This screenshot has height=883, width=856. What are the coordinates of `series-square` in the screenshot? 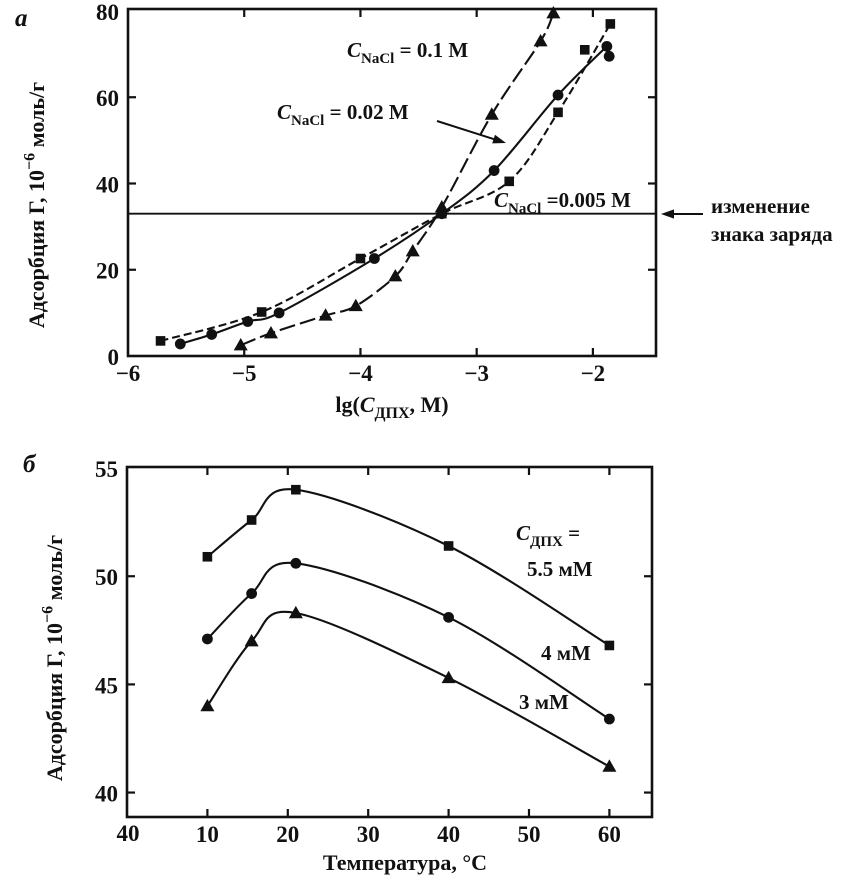 It's located at (408, 567).